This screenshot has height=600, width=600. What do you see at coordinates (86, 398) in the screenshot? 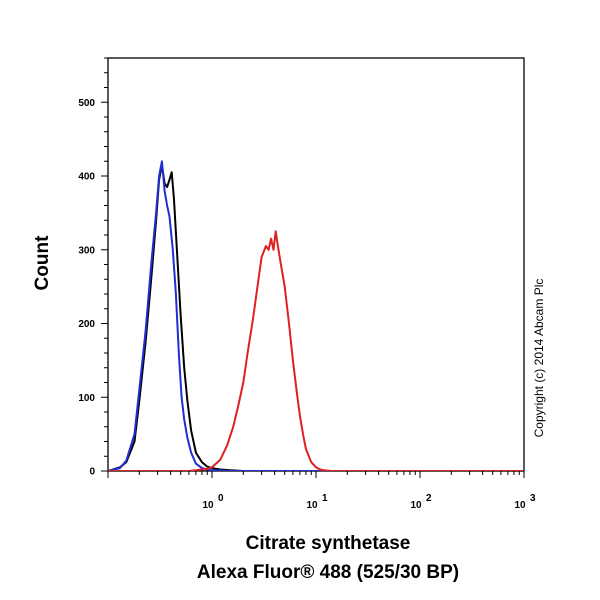
I see `y-tick-label: 100` at bounding box center [86, 398].